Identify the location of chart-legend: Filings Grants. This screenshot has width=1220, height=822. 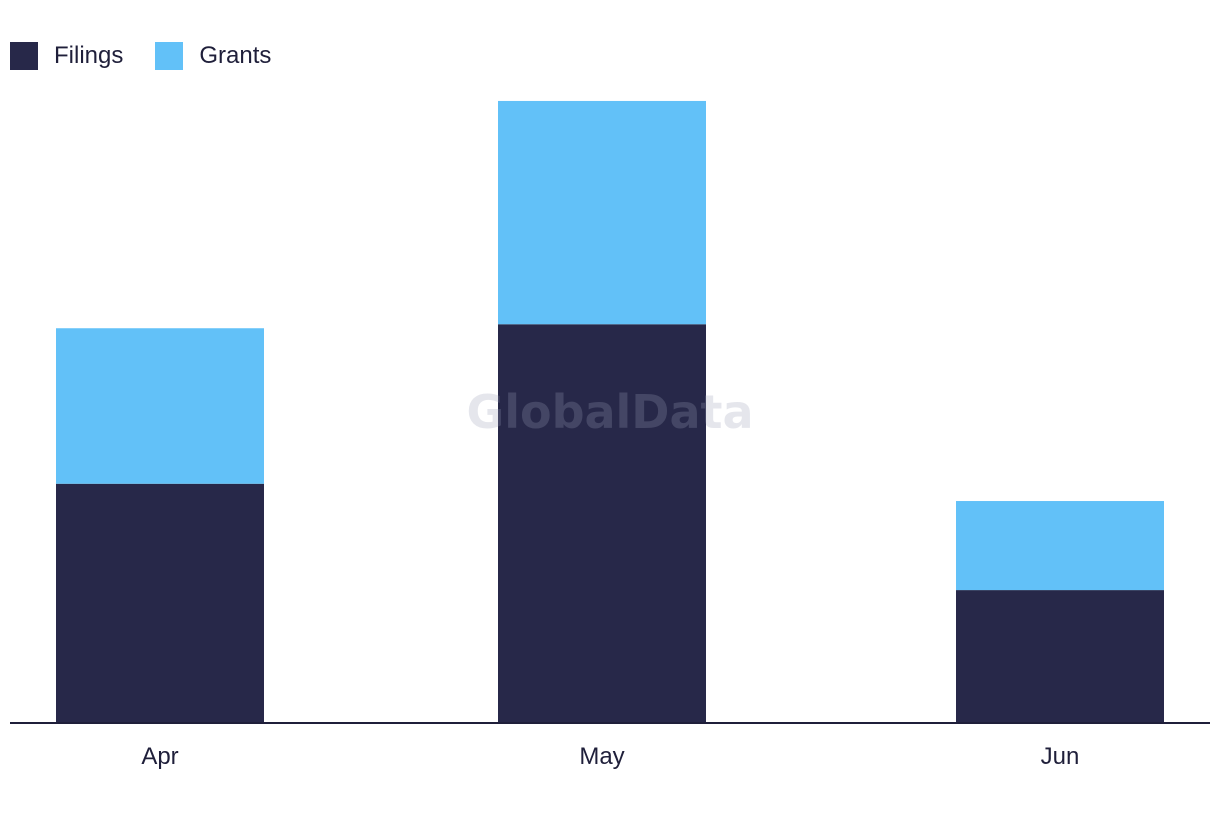
(156, 56).